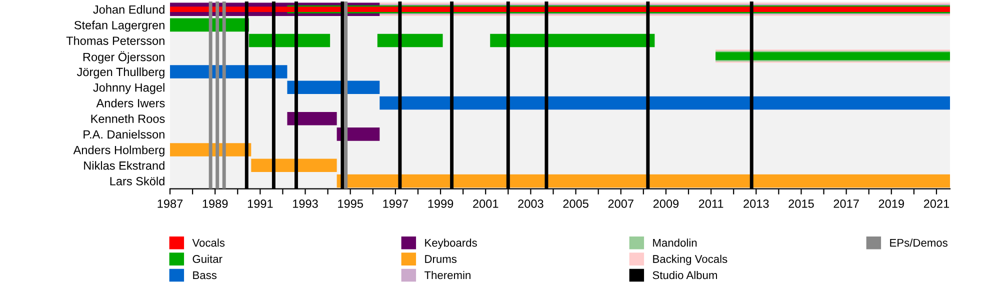 This screenshot has height=307, width=1000. What do you see at coordinates (801, 204) in the screenshot?
I see `x-tick-label: 2015` at bounding box center [801, 204].